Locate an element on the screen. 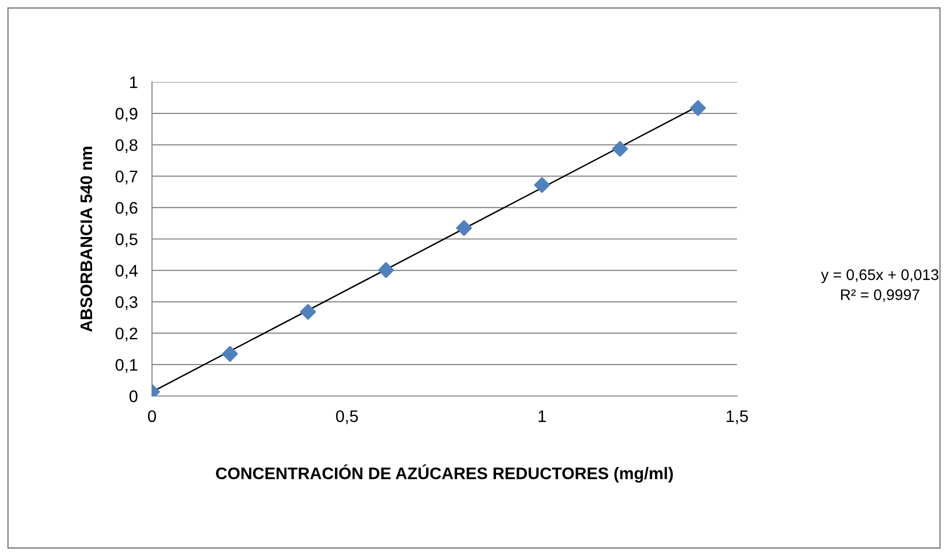 Image resolution: width=948 pixels, height=556 pixels. text: y = 0,65x + 0,013 is located at coordinates (879, 276).